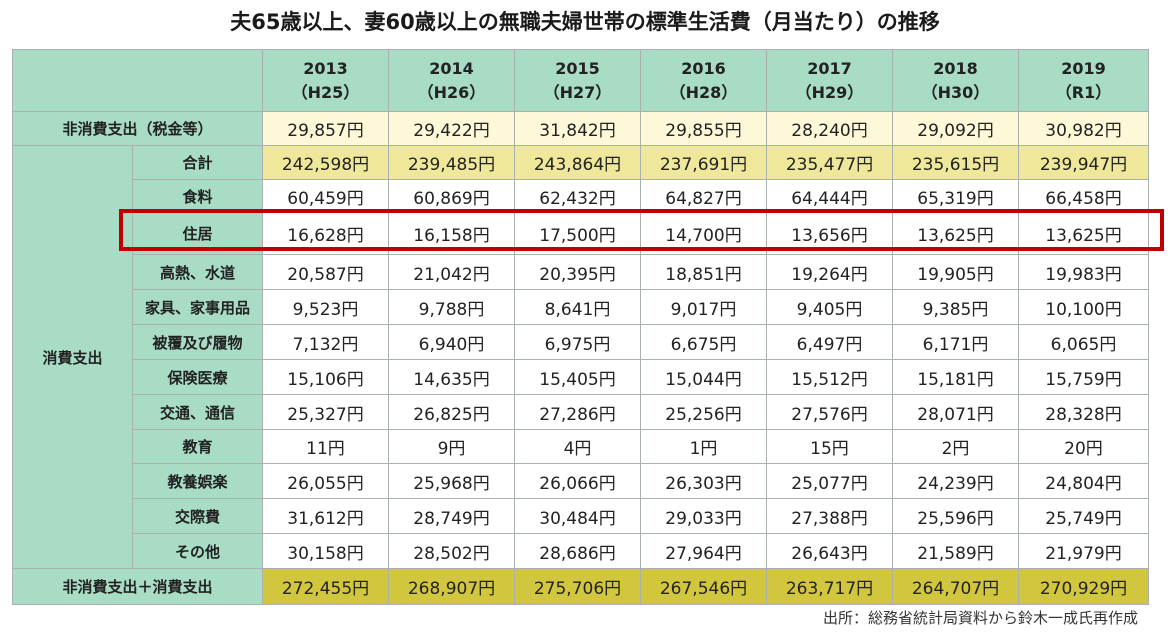  What do you see at coordinates (829, 412) in the screenshot?
I see `value-cell: 27,576円` at bounding box center [829, 412].